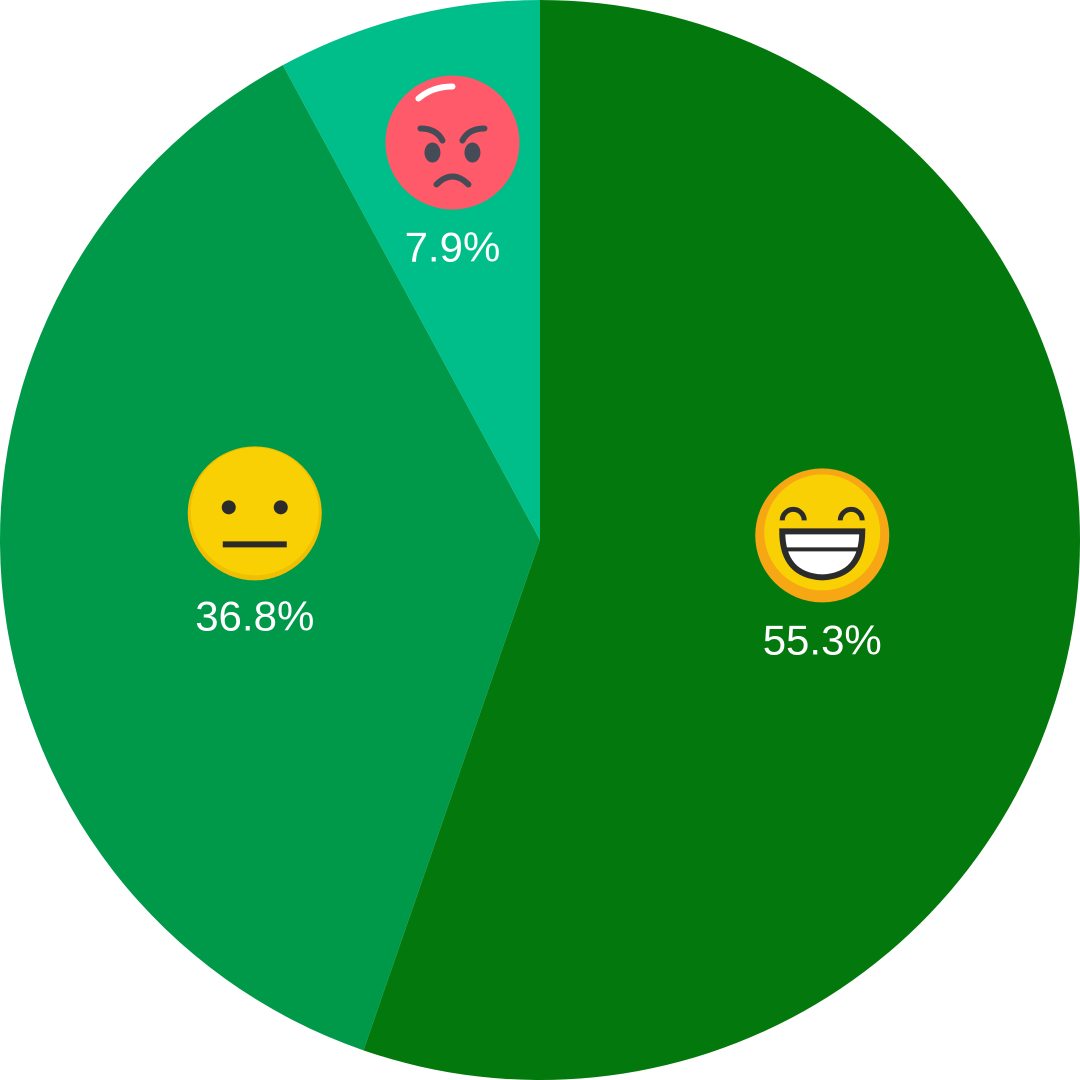  Describe the element at coordinates (822, 640) in the screenshot. I see `value-label: 55.3%` at that location.